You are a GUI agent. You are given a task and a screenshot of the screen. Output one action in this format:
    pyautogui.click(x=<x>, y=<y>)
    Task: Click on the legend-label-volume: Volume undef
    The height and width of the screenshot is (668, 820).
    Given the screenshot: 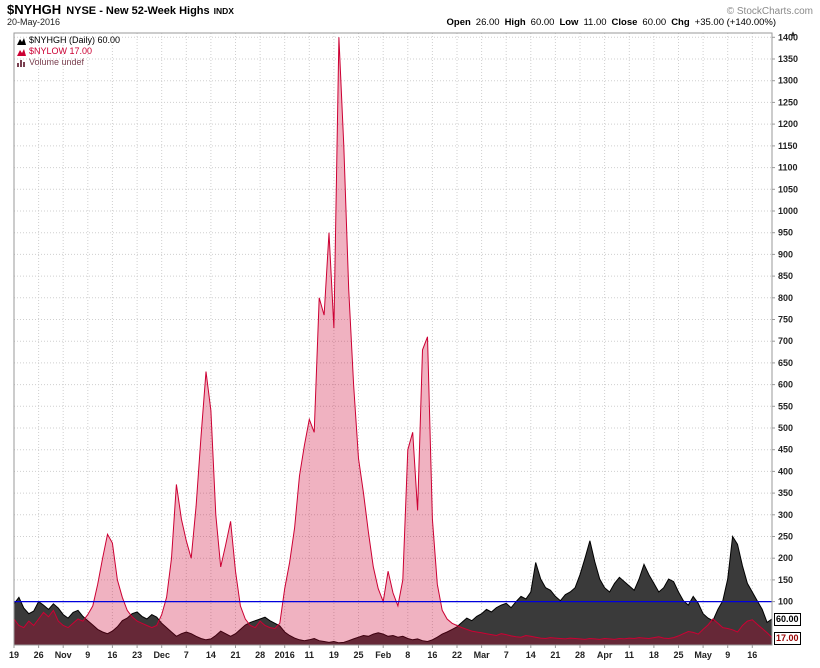 What is the action you would take?
    pyautogui.click(x=57, y=62)
    